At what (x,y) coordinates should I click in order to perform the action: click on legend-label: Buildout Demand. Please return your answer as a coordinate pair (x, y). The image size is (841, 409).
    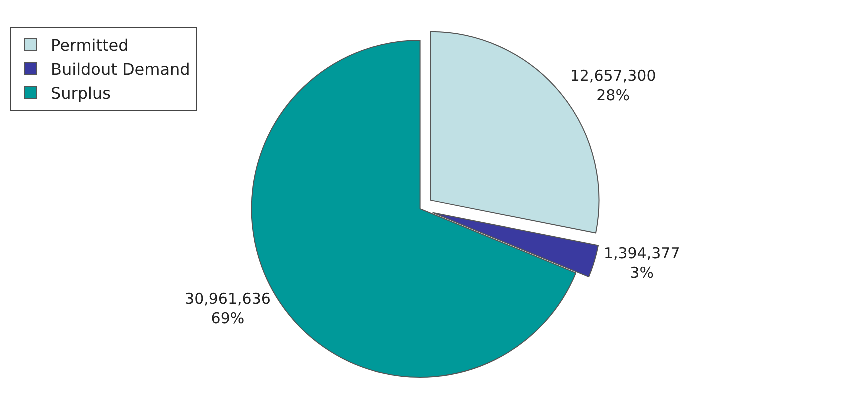
    Looking at the image, I should click on (120, 69).